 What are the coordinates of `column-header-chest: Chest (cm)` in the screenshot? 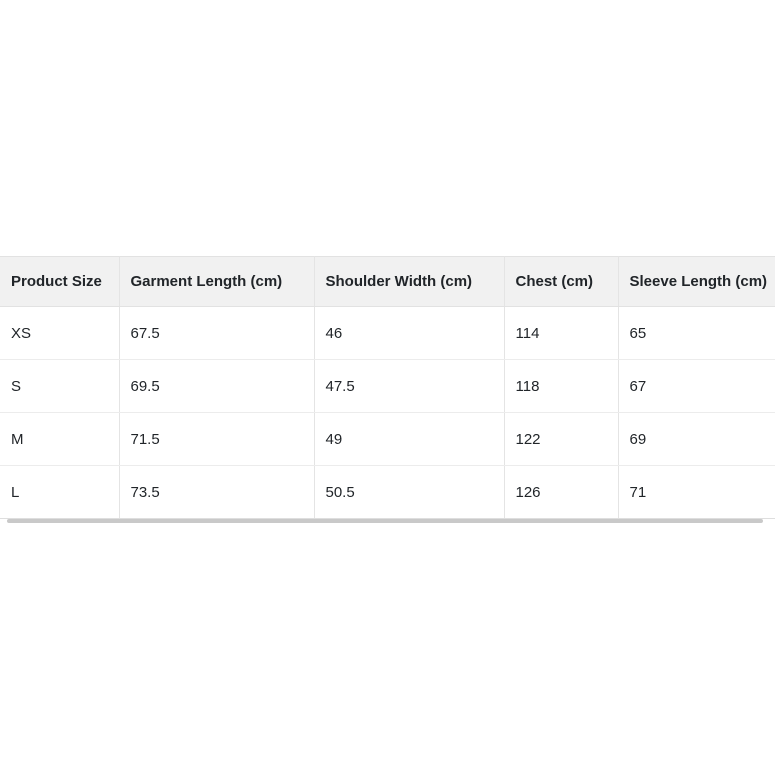 It's located at (561, 281).